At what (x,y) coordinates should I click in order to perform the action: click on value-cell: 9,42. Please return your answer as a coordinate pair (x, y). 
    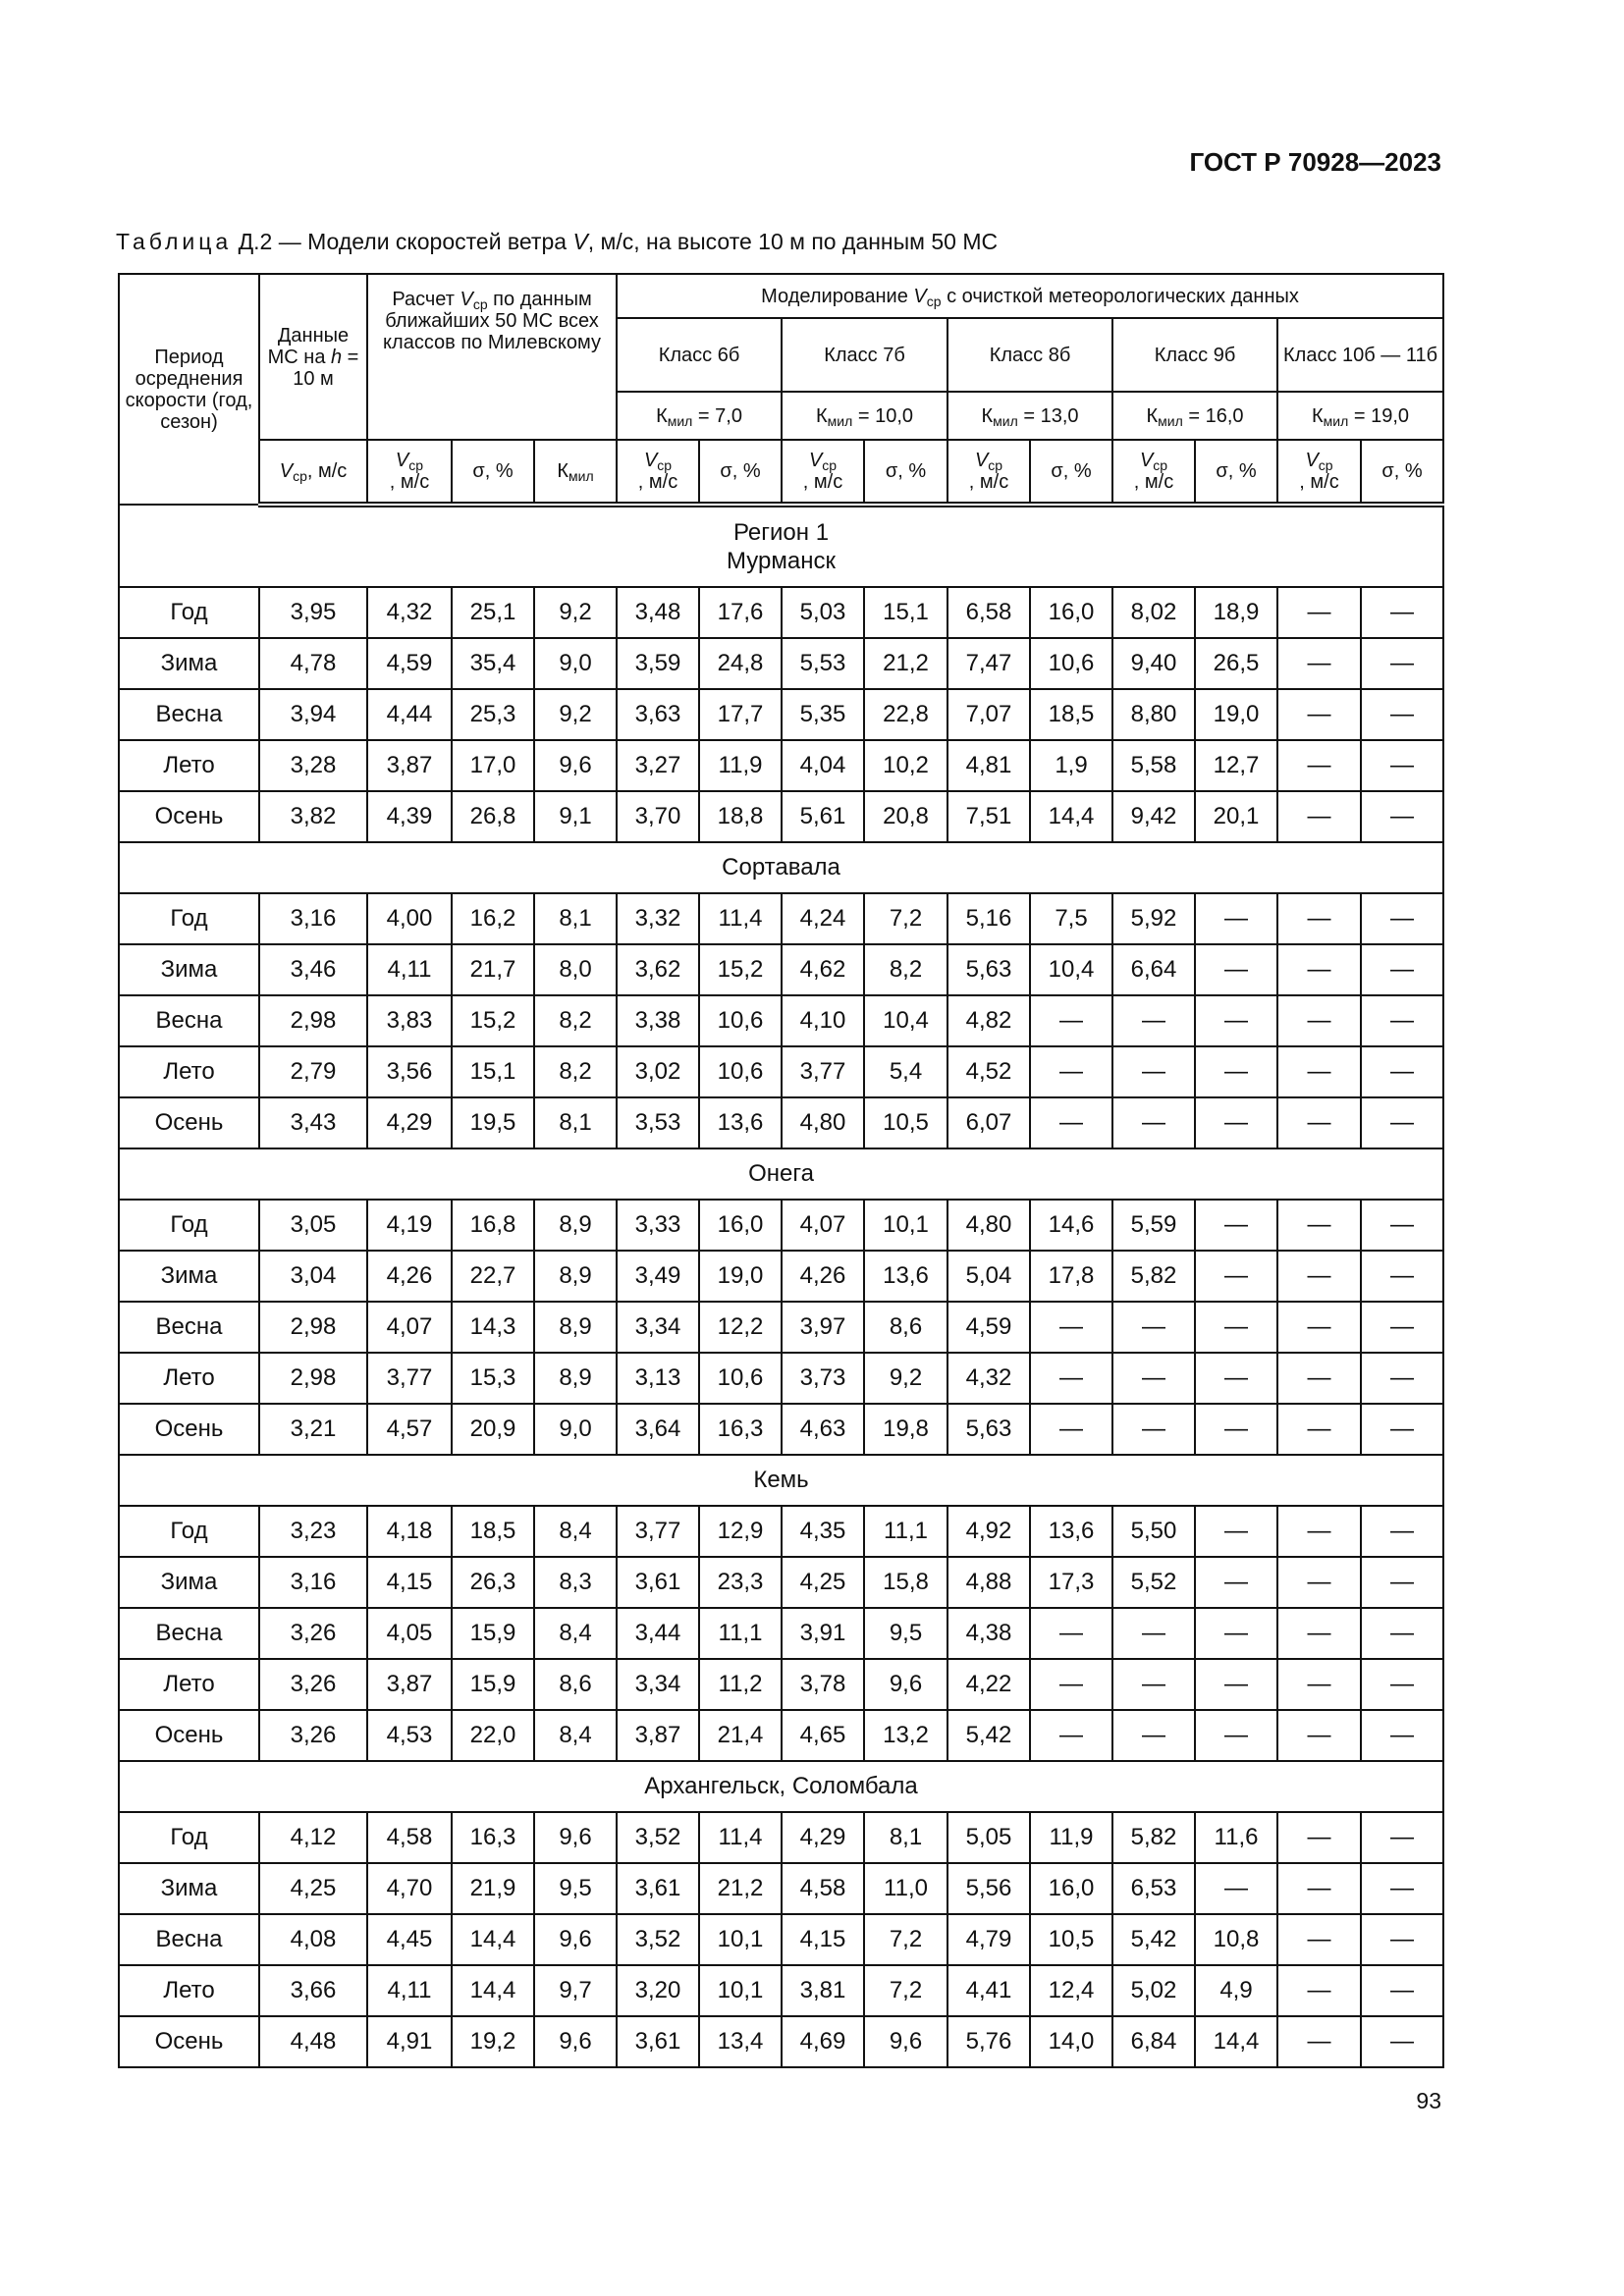
    Looking at the image, I should click on (1154, 816).